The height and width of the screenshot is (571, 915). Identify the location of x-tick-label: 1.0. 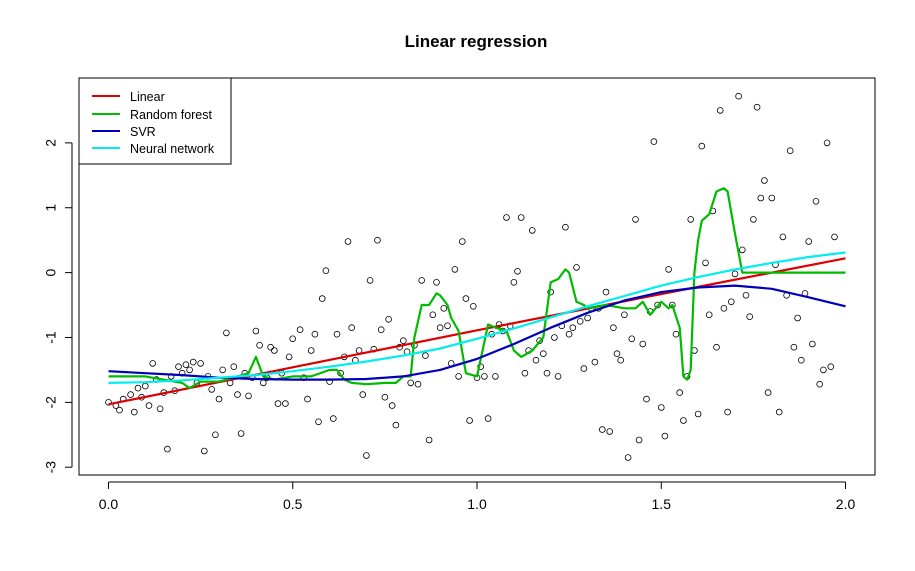
(477, 504).